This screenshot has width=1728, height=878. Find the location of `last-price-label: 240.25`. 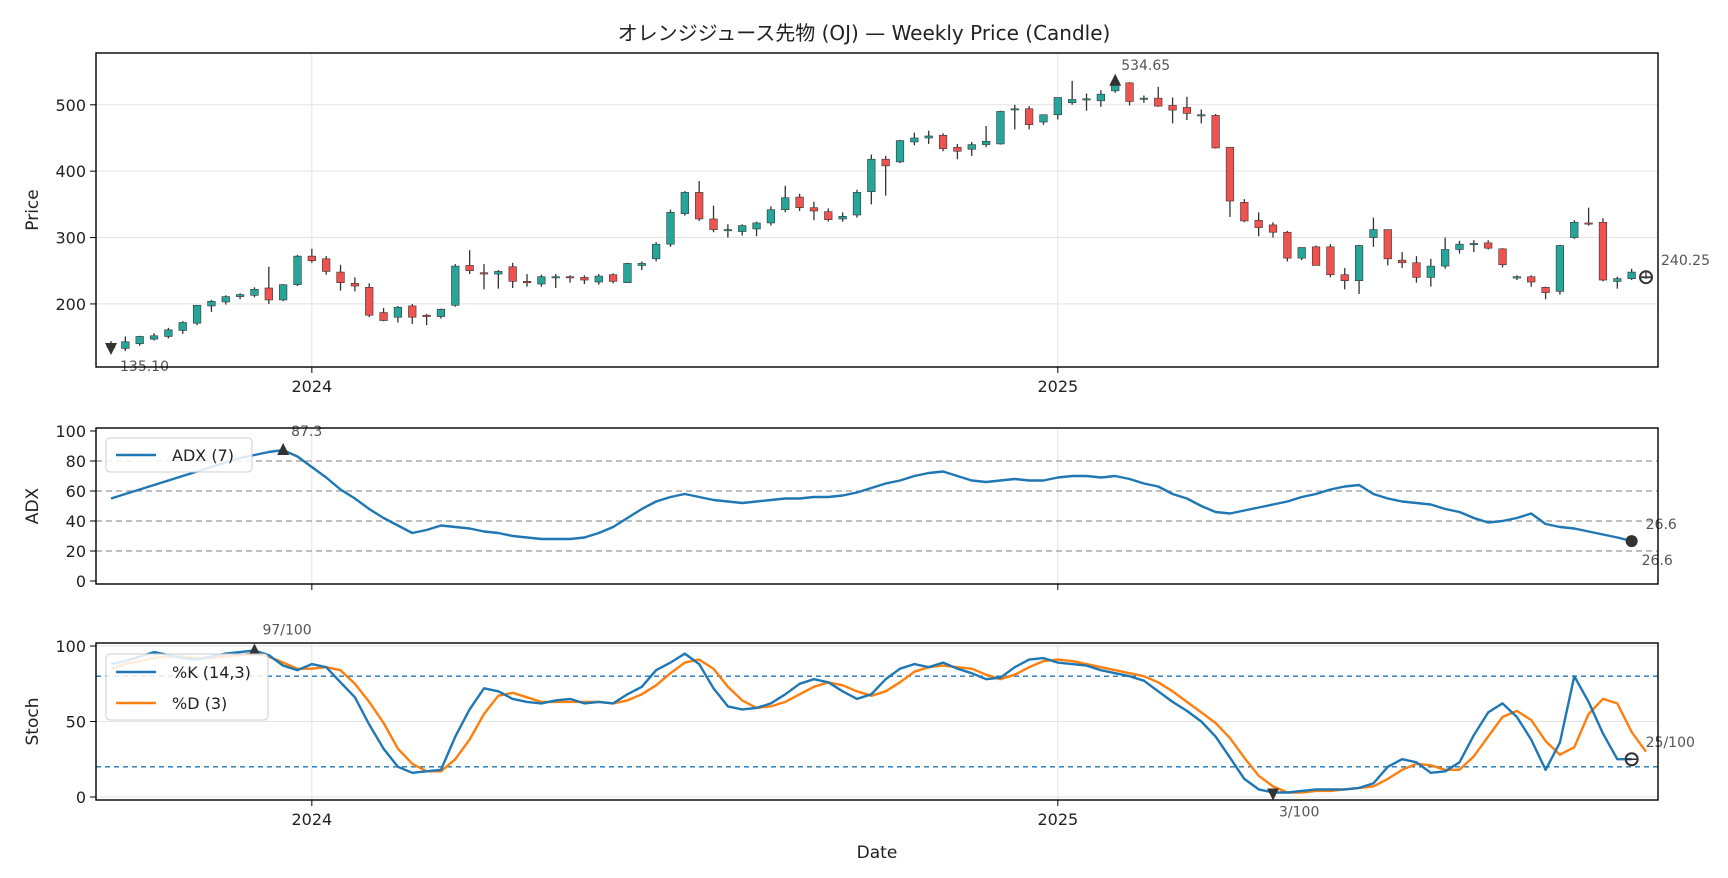

last-price-label: 240.25 is located at coordinates (1685, 261).